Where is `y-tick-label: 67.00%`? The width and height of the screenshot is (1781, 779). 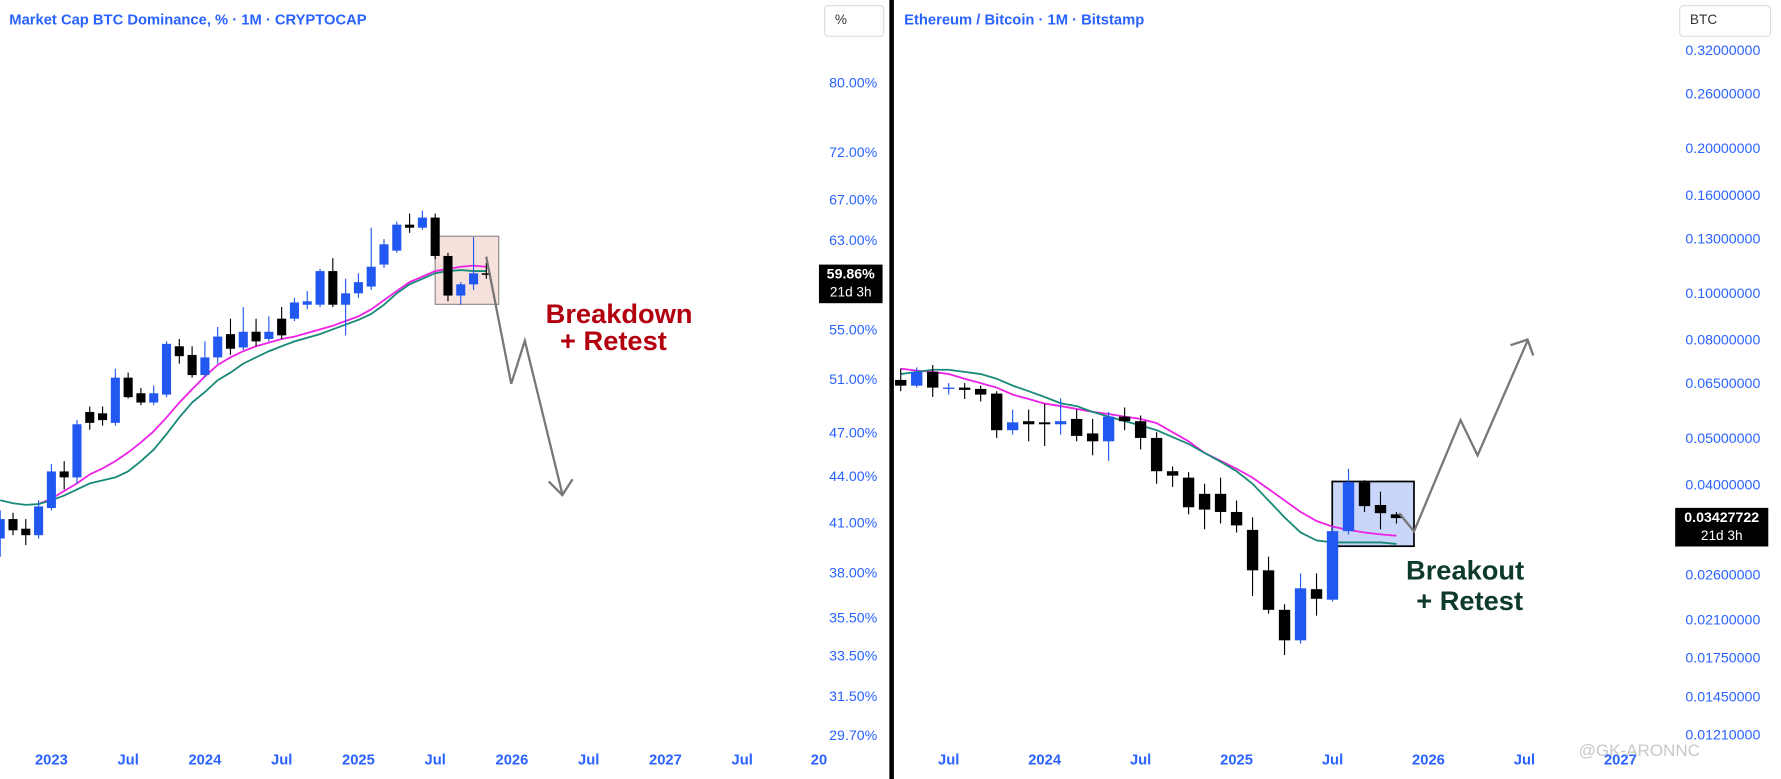
y-tick-label: 67.00% is located at coordinates (853, 200).